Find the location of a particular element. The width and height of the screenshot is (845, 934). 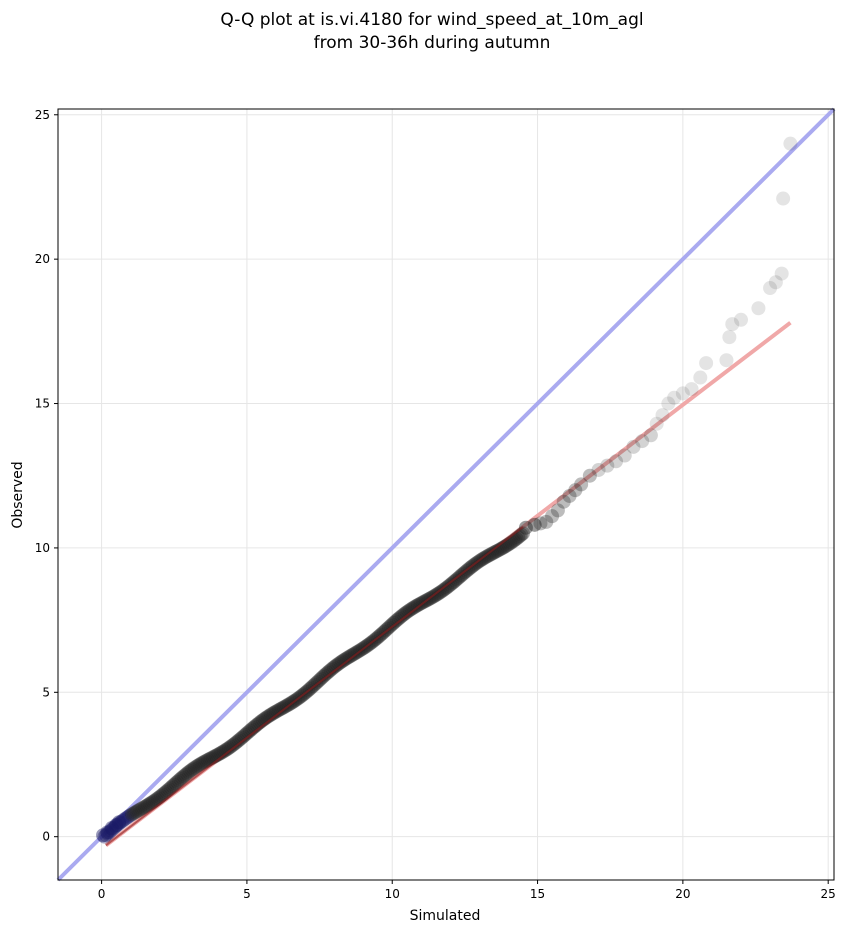

x-tick-label: 10 is located at coordinates (392, 894).